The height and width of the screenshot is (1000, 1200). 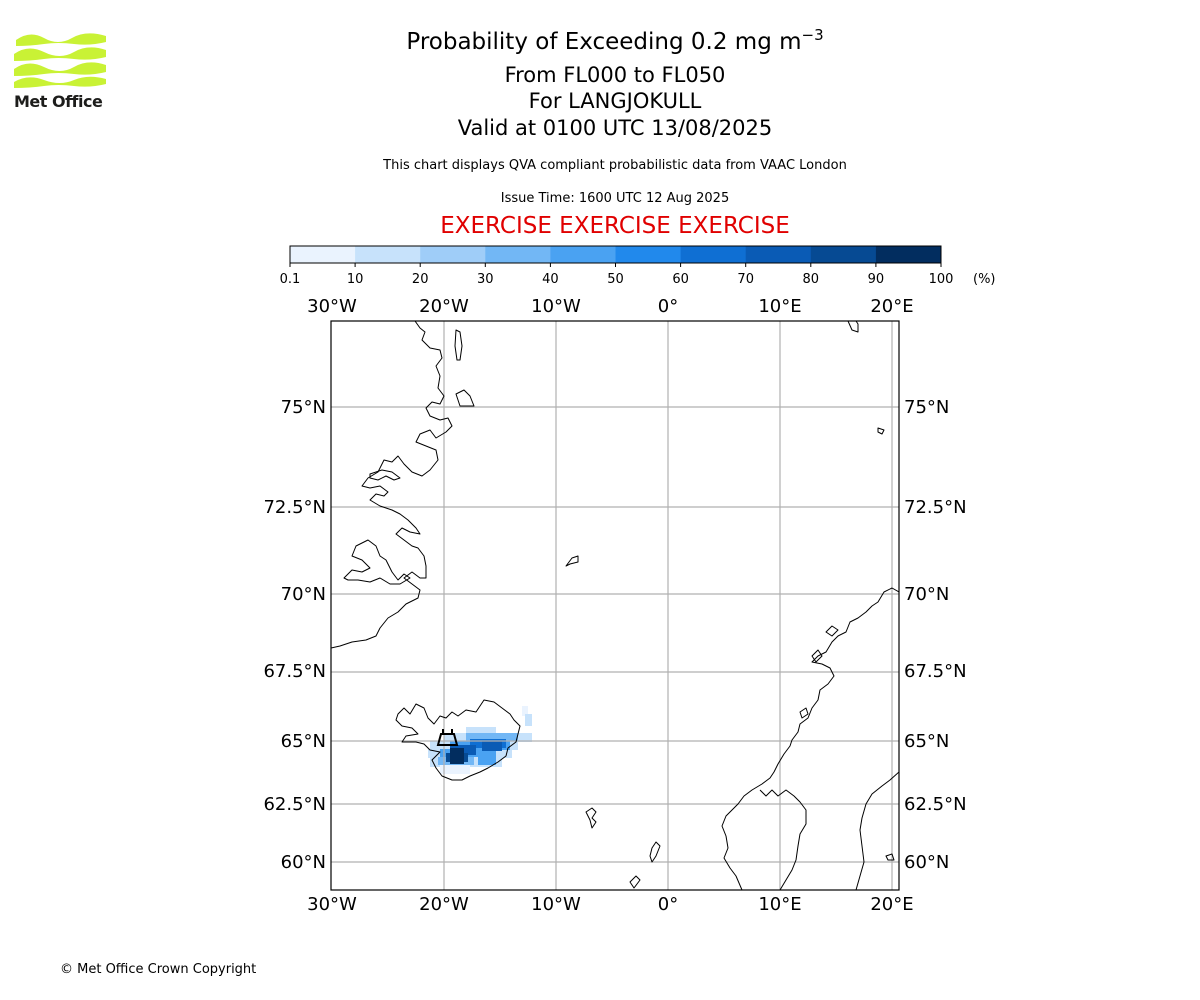 I want to click on colorbar-tick-label: 30, so click(x=485, y=279).